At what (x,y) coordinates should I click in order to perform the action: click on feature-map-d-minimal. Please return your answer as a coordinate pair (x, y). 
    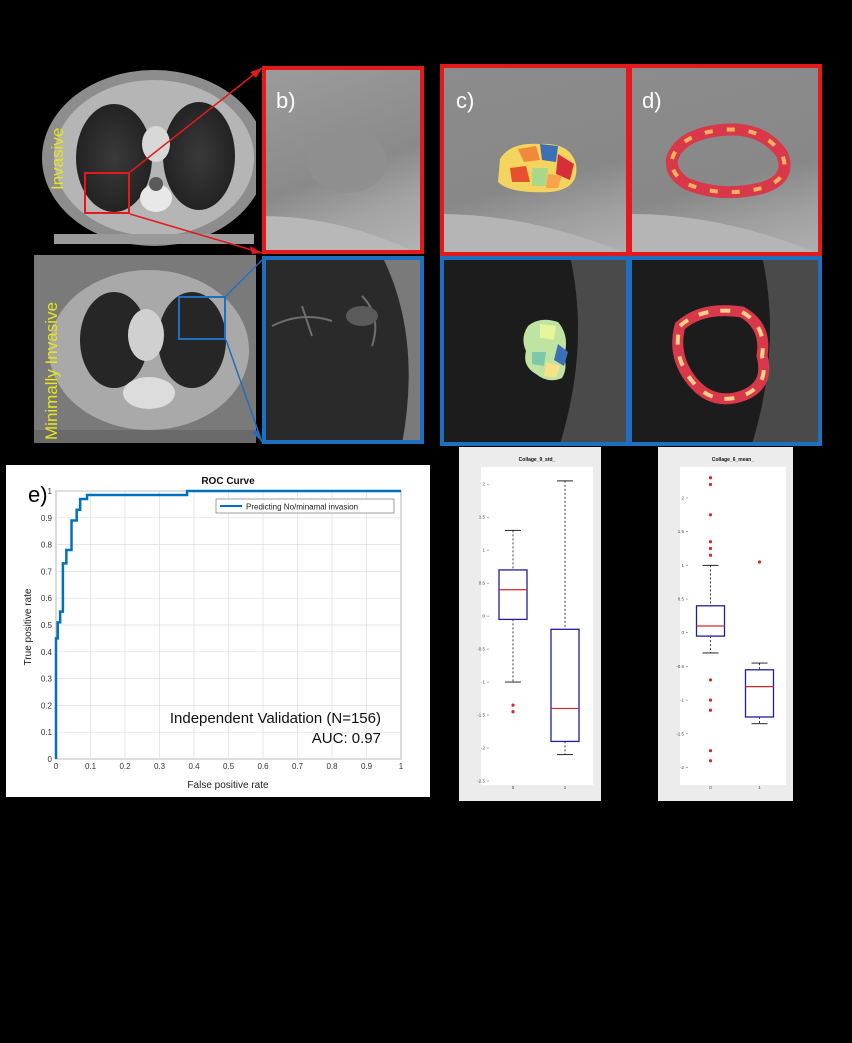
    Looking at the image, I should click on (726, 350).